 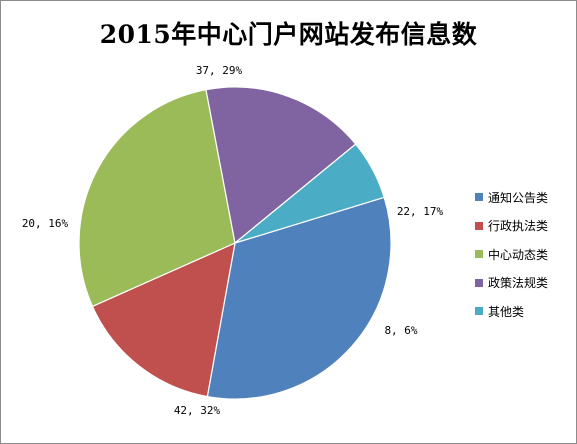 I want to click on legend: 通知公告类行政执法类中心动态类政策法规类其他类, so click(x=511, y=254).